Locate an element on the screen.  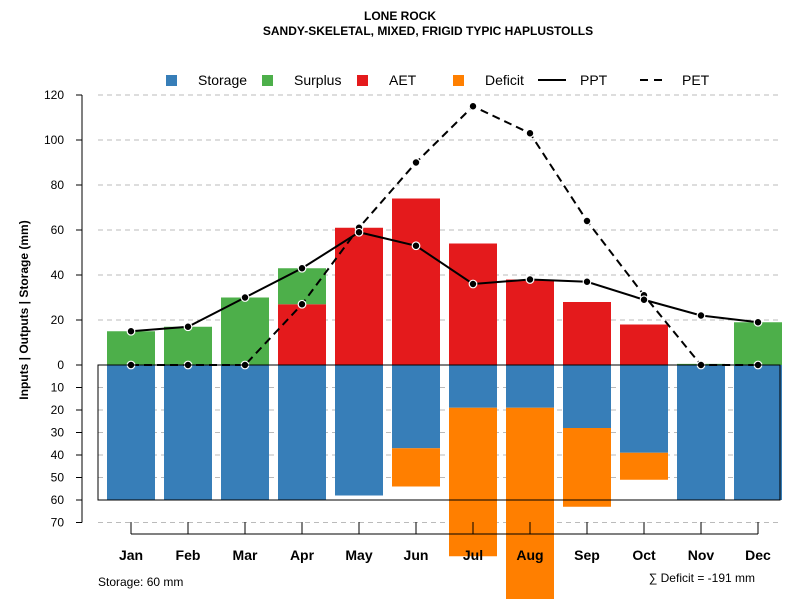
legend-swatch-aet is located at coordinates (362, 80).